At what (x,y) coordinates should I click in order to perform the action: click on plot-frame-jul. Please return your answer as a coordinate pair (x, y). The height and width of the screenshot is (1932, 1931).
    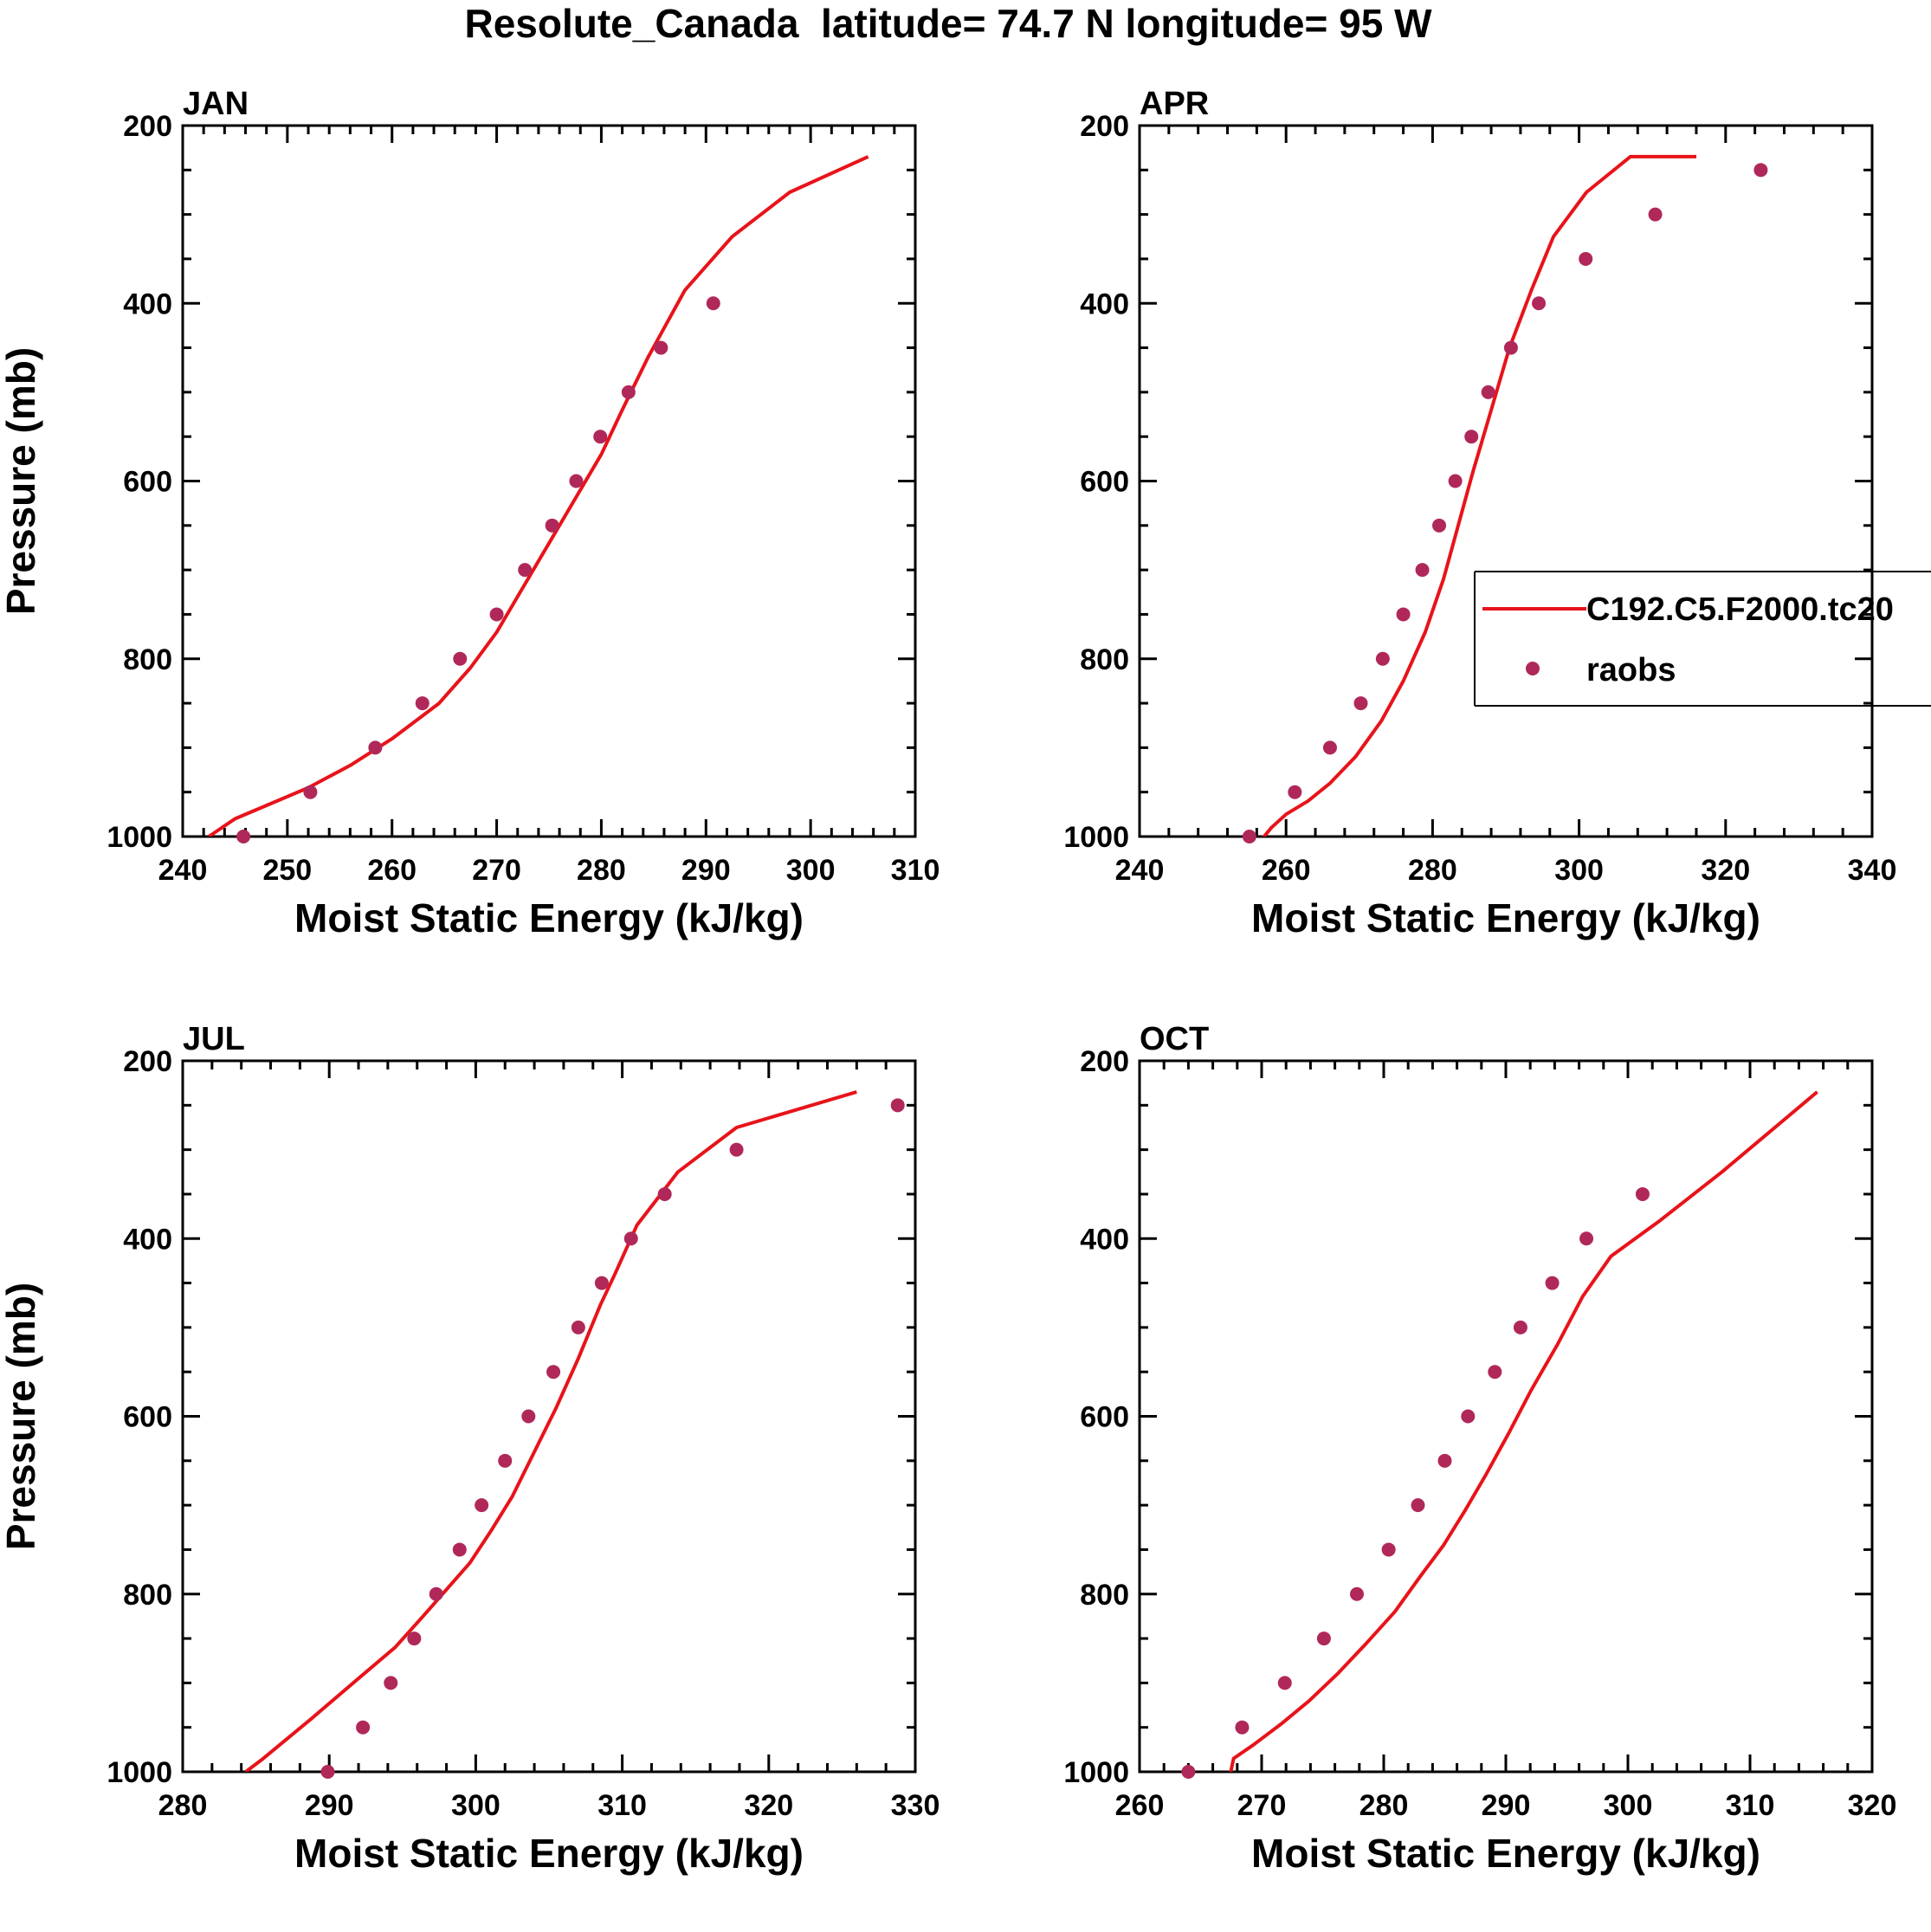
    Looking at the image, I should click on (549, 1416).